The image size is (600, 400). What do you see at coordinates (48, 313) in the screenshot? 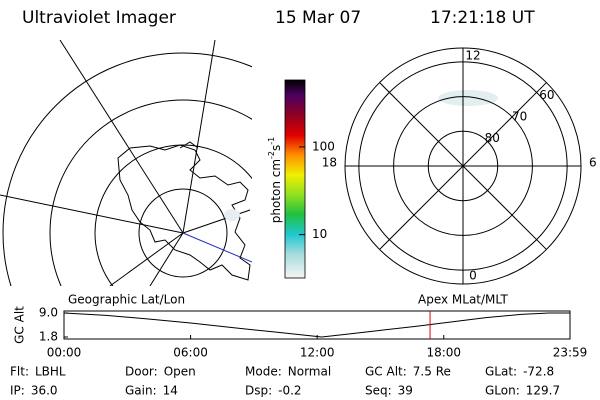
I see `y-tick-label: 9.0` at bounding box center [48, 313].